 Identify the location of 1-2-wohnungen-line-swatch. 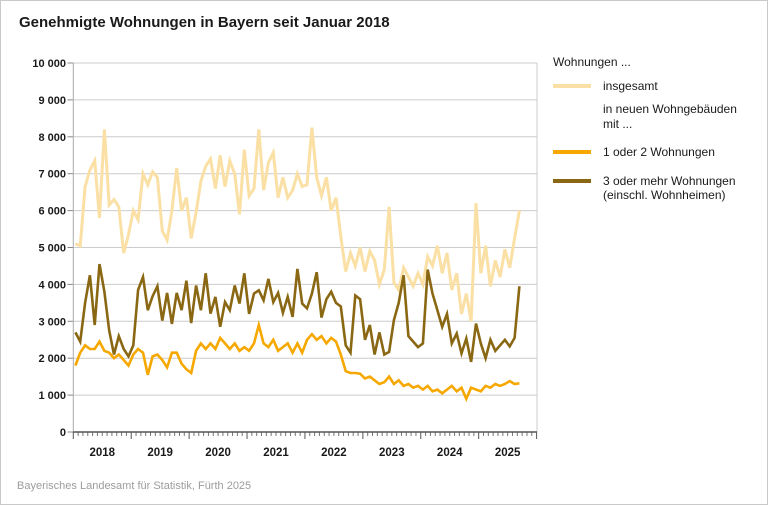
(572, 152).